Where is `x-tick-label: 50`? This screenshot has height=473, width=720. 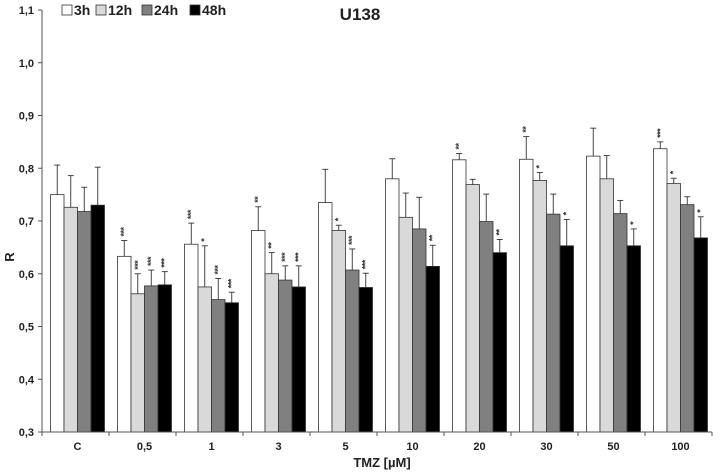 x-tick-label: 50 is located at coordinates (613, 447).